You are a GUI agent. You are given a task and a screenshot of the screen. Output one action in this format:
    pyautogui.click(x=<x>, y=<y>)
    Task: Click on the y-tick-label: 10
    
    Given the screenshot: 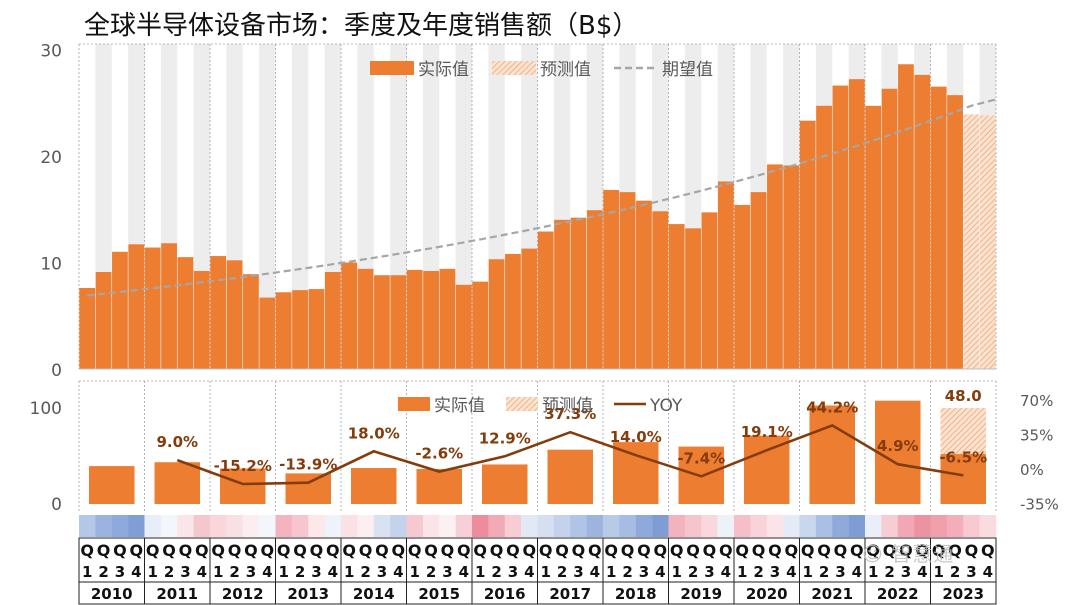 What is the action you would take?
    pyautogui.click(x=51, y=264)
    